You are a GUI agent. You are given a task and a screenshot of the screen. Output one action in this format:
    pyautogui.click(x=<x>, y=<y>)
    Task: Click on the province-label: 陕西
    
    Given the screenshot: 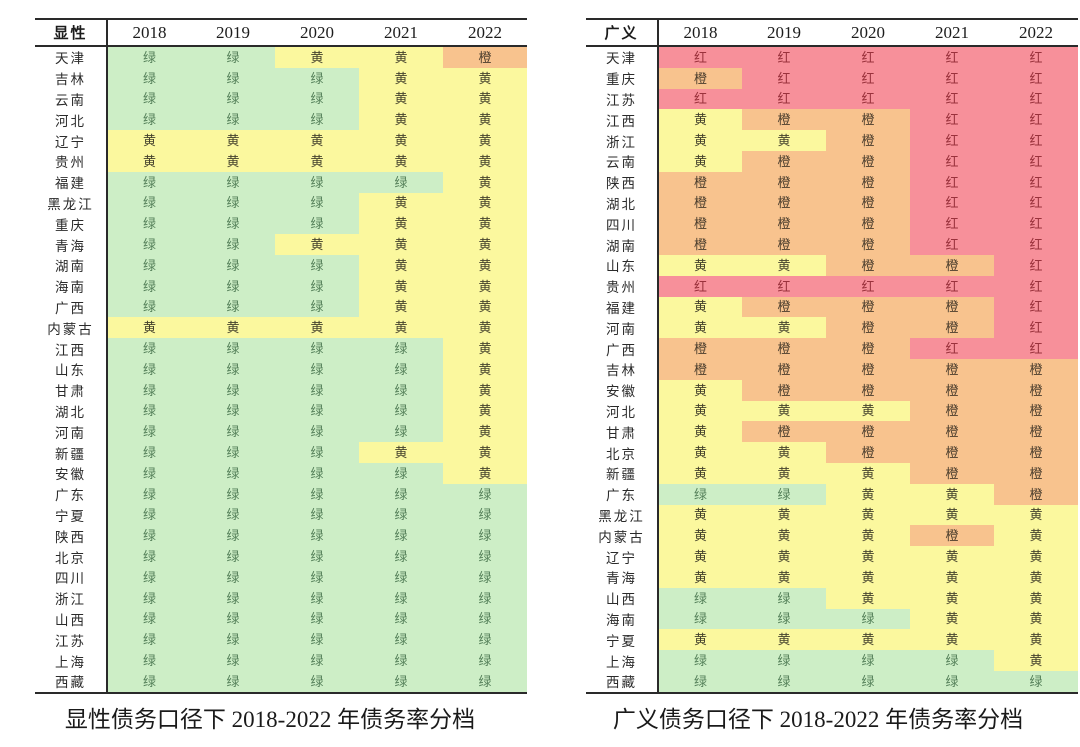 What is the action you would take?
    pyautogui.click(x=71, y=536)
    